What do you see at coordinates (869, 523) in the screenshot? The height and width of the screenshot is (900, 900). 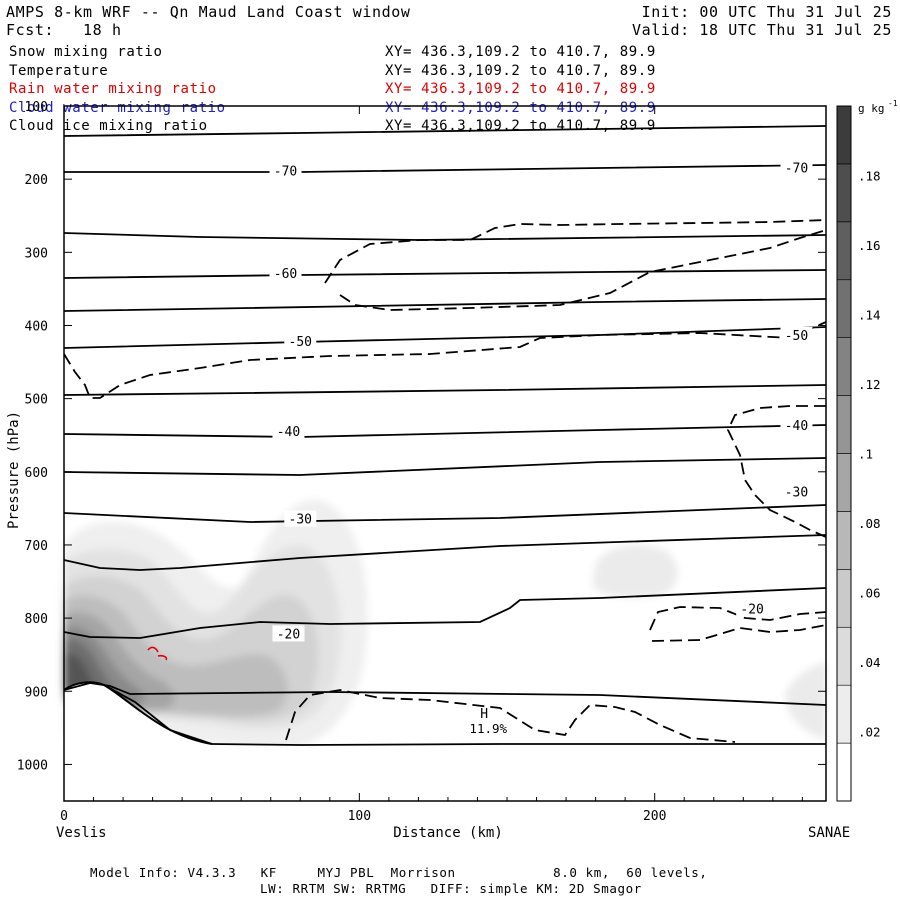 I see `colorbar-tick-label: .08` at bounding box center [869, 523].